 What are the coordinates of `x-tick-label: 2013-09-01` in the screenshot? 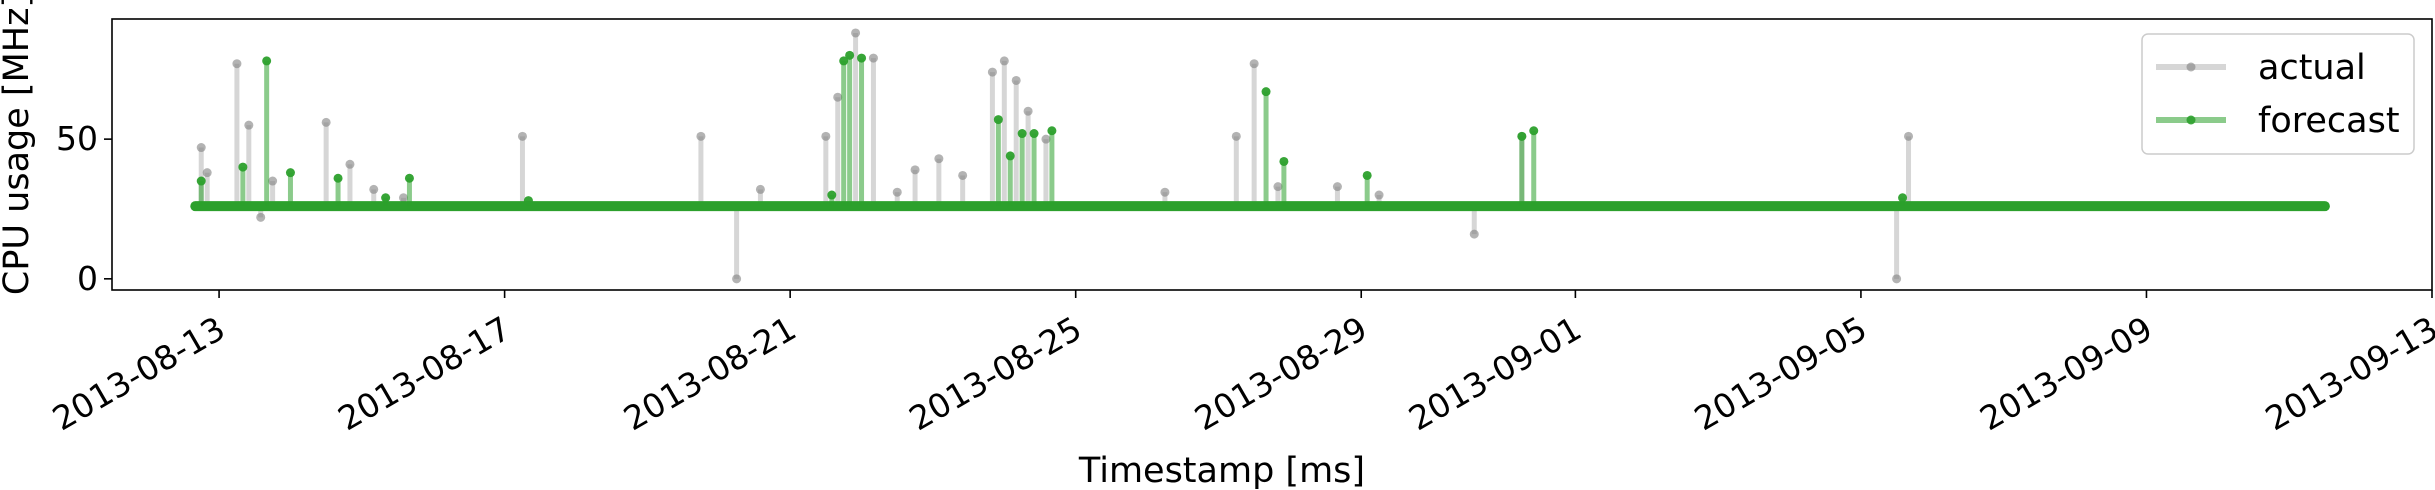 It's located at (1495, 374).